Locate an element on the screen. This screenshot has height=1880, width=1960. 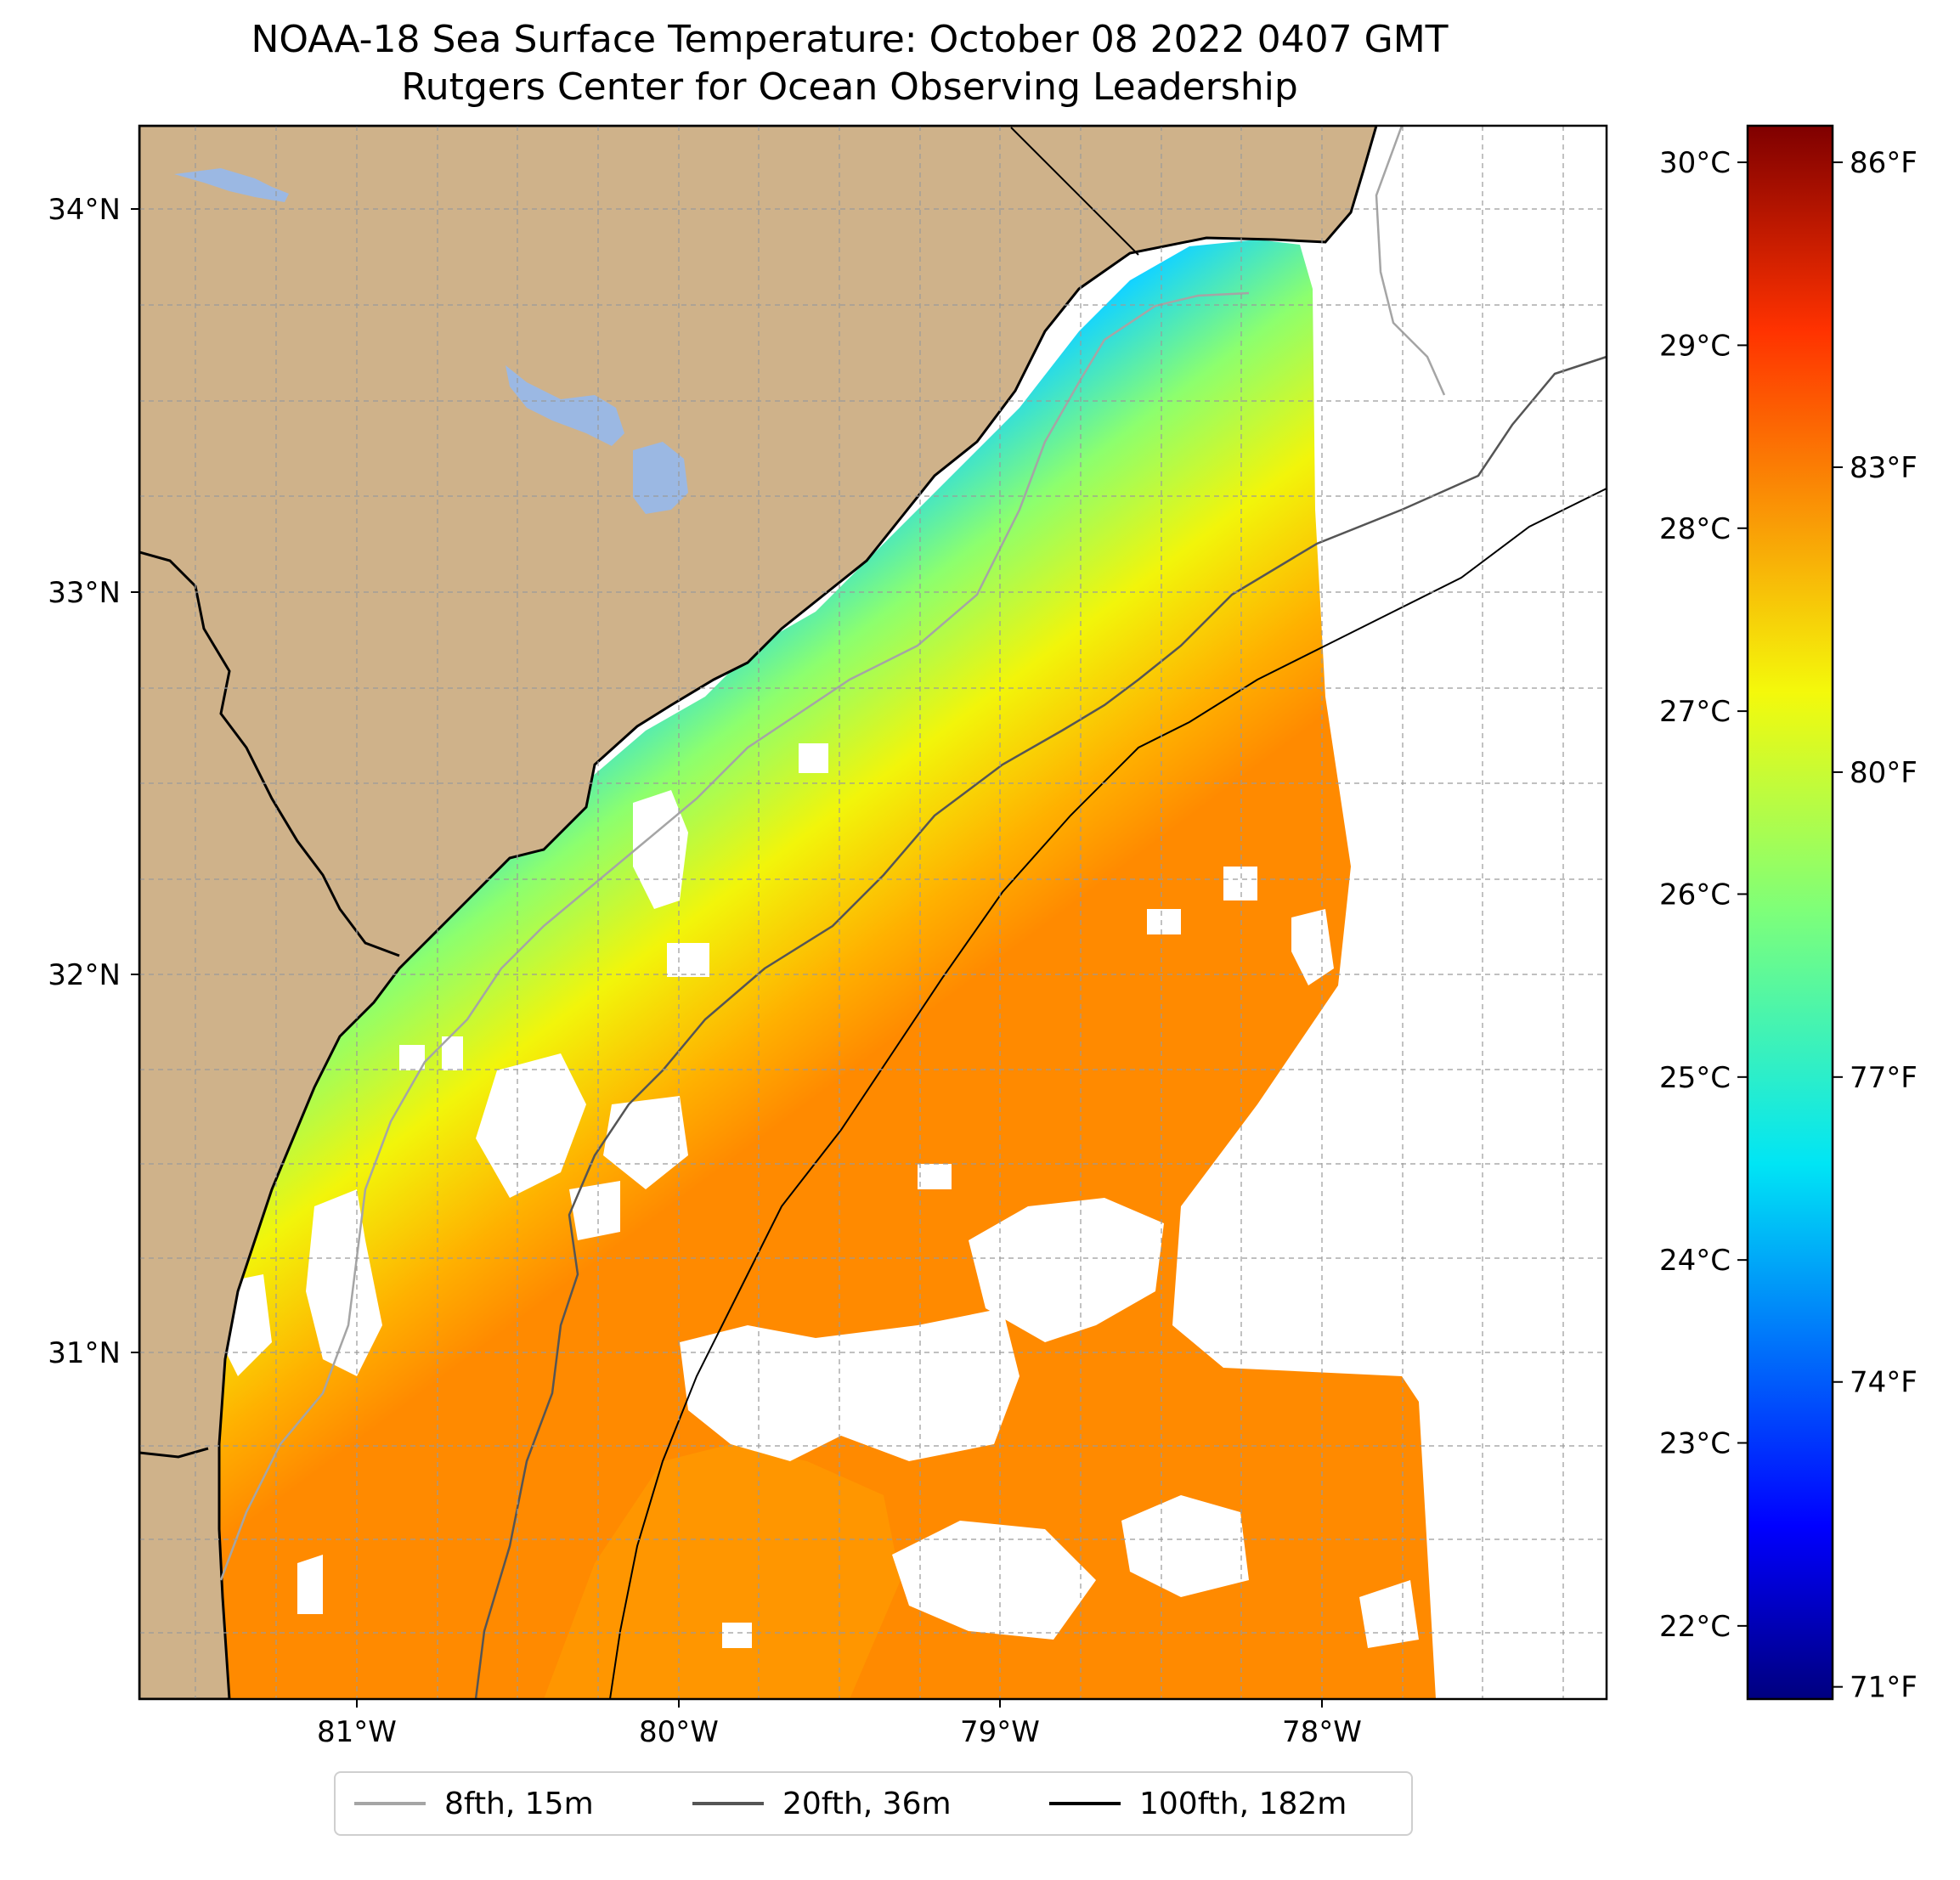
state-border-ga-fl is located at coordinates (174, 1453).